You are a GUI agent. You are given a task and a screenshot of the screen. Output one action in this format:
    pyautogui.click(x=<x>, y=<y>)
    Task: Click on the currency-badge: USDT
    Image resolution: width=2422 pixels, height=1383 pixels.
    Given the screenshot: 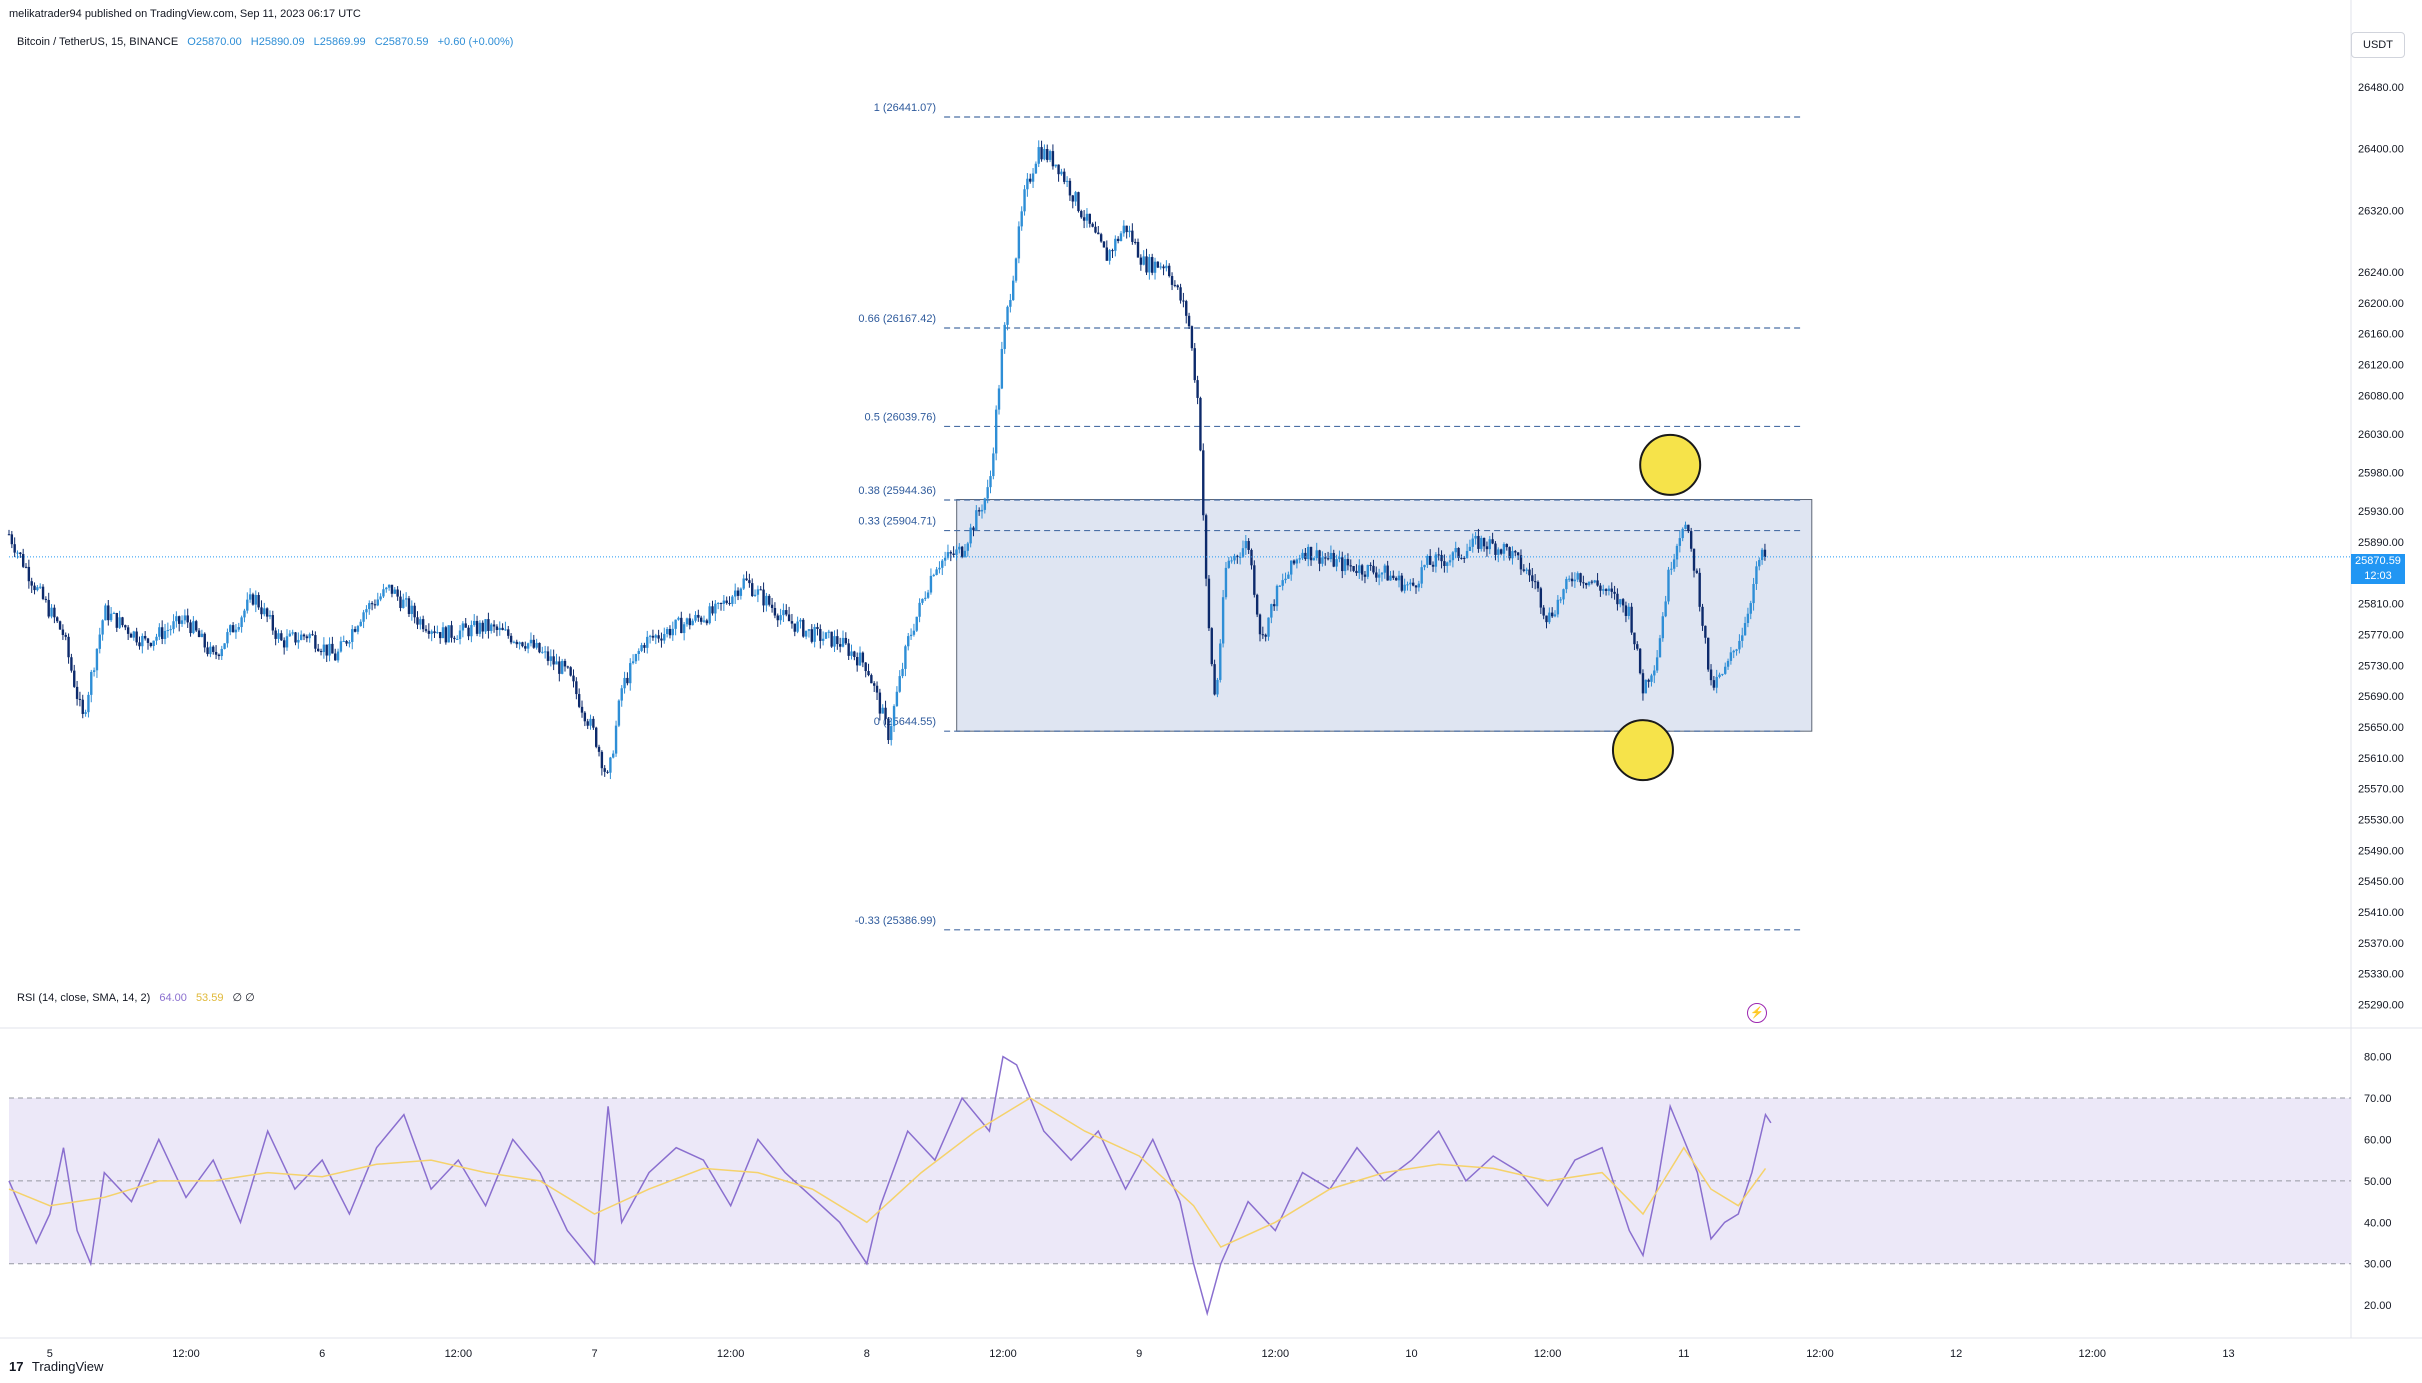 What is the action you would take?
    pyautogui.click(x=2378, y=45)
    